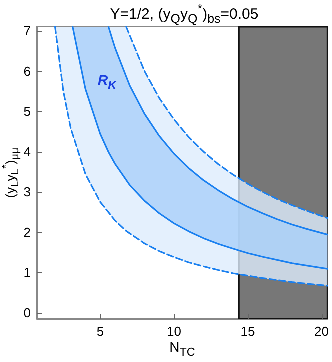 The image size is (332, 362). I want to click on y-tick-label: 4, so click(27, 152).